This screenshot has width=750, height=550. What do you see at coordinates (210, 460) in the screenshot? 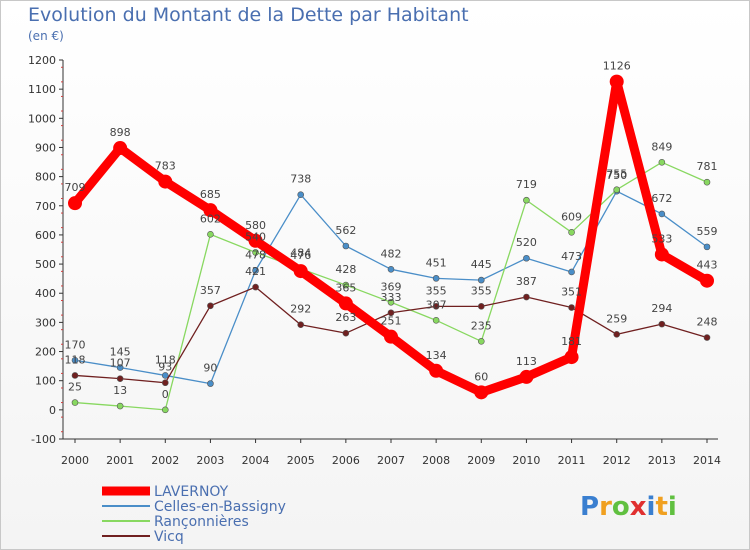
I see `x-tick-label: 2003` at bounding box center [210, 460].